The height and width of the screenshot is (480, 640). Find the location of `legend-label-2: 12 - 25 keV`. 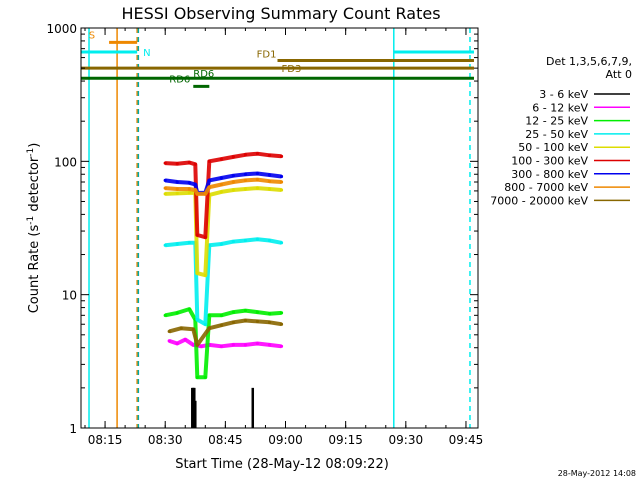

legend-label-2: 12 - 25 keV is located at coordinates (556, 121).